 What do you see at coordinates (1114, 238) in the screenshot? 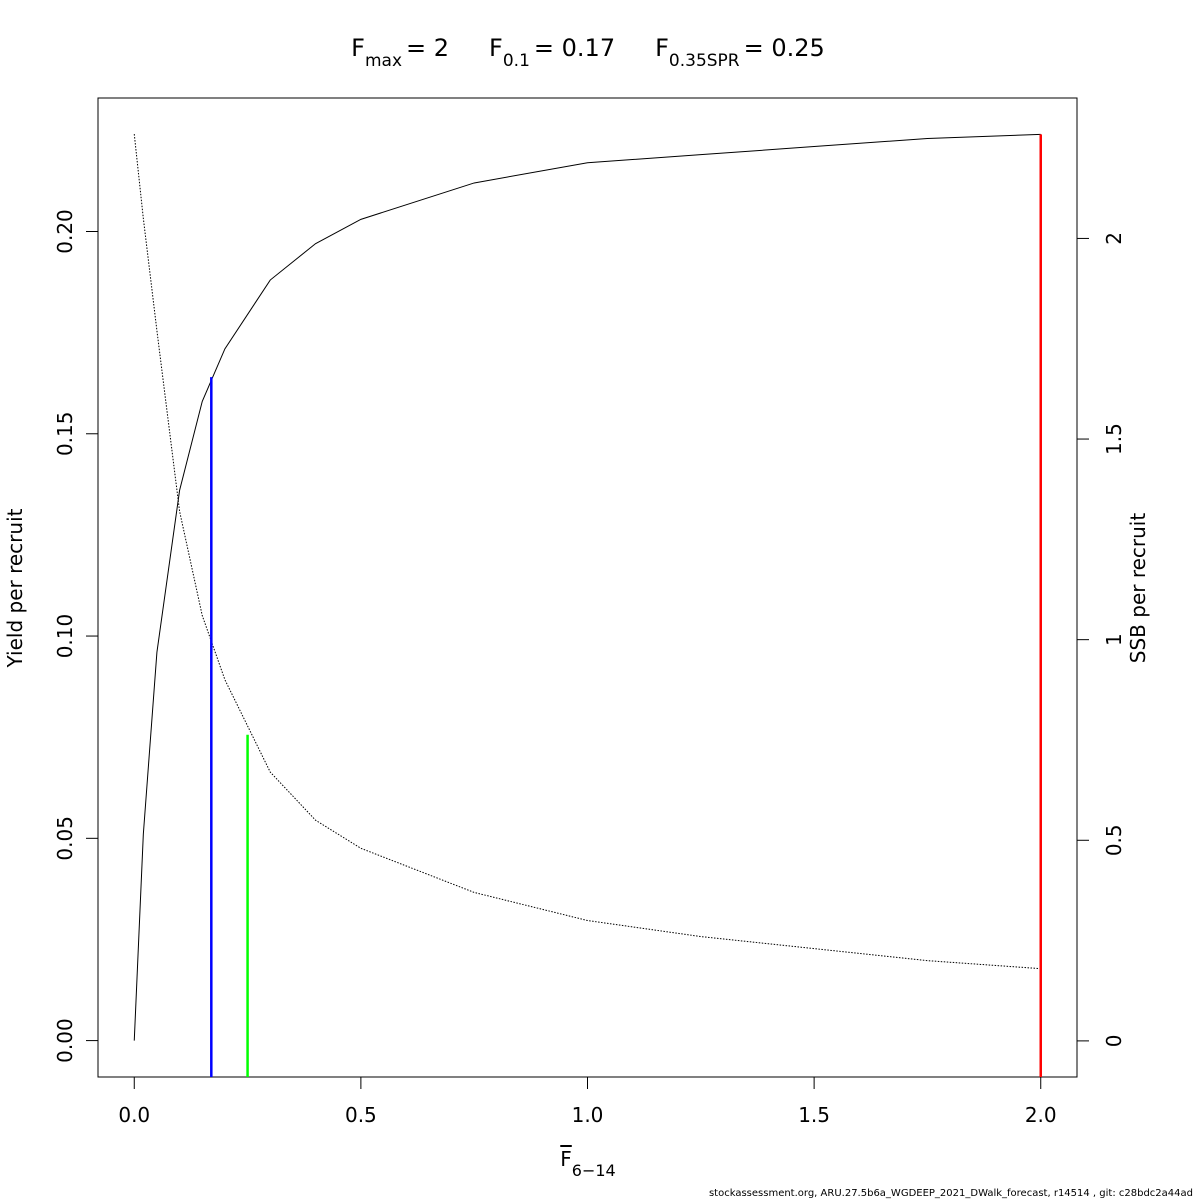
I see `y2-tick-label: 2` at bounding box center [1114, 238].